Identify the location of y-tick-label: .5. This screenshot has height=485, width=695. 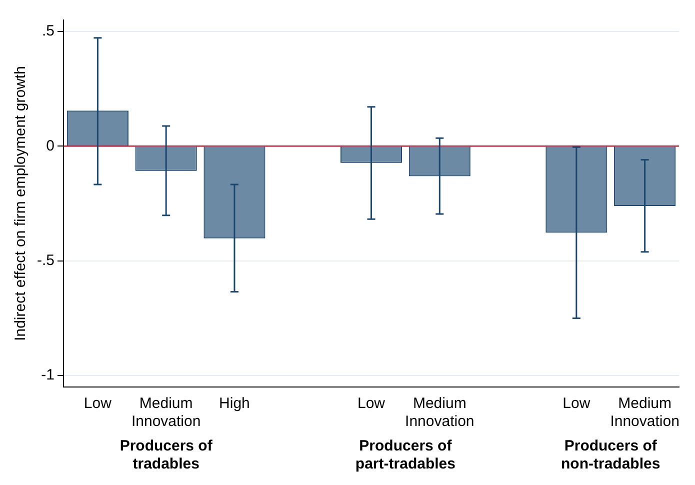
(48, 31).